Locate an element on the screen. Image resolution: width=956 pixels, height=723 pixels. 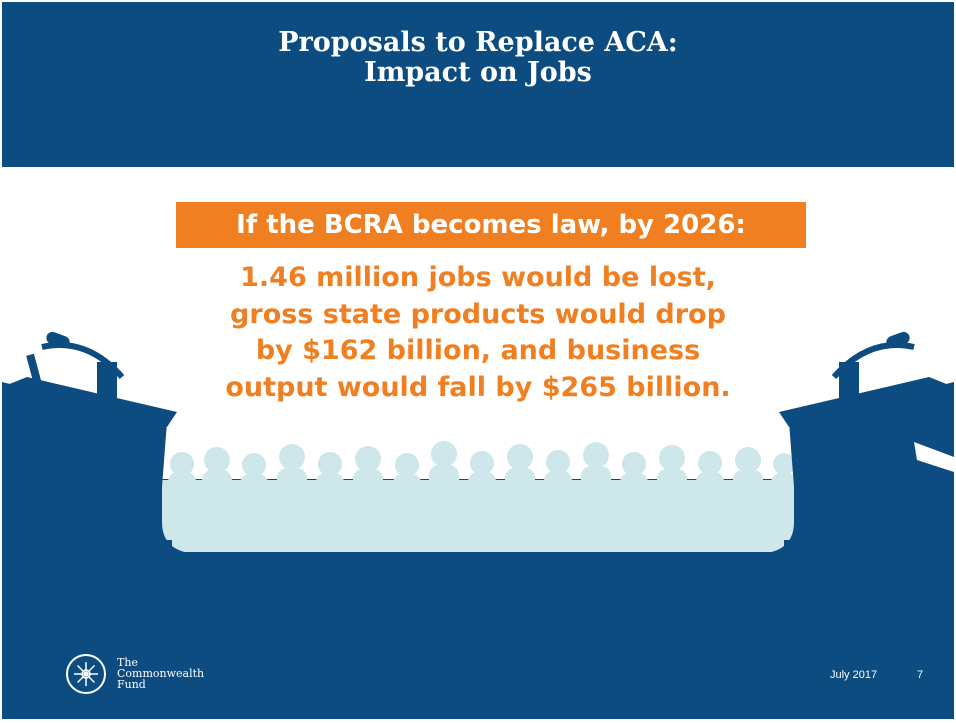
page-number: 7 is located at coordinates (920, 675).